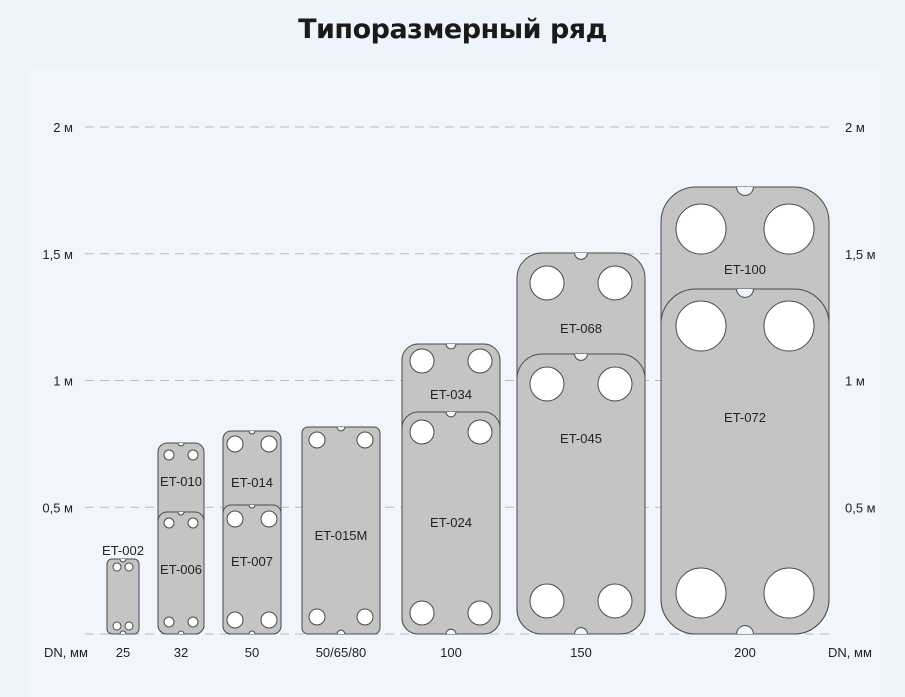  What do you see at coordinates (181, 569) in the screenshot?
I see `plate-label: ET-006` at bounding box center [181, 569].